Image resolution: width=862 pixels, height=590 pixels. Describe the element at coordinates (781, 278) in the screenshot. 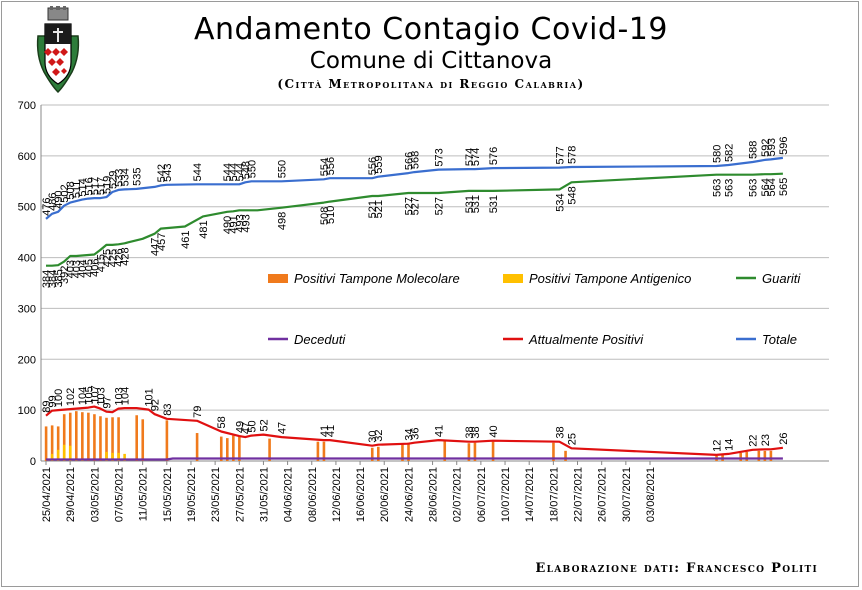

I see `legend-label: Guariti` at that location.